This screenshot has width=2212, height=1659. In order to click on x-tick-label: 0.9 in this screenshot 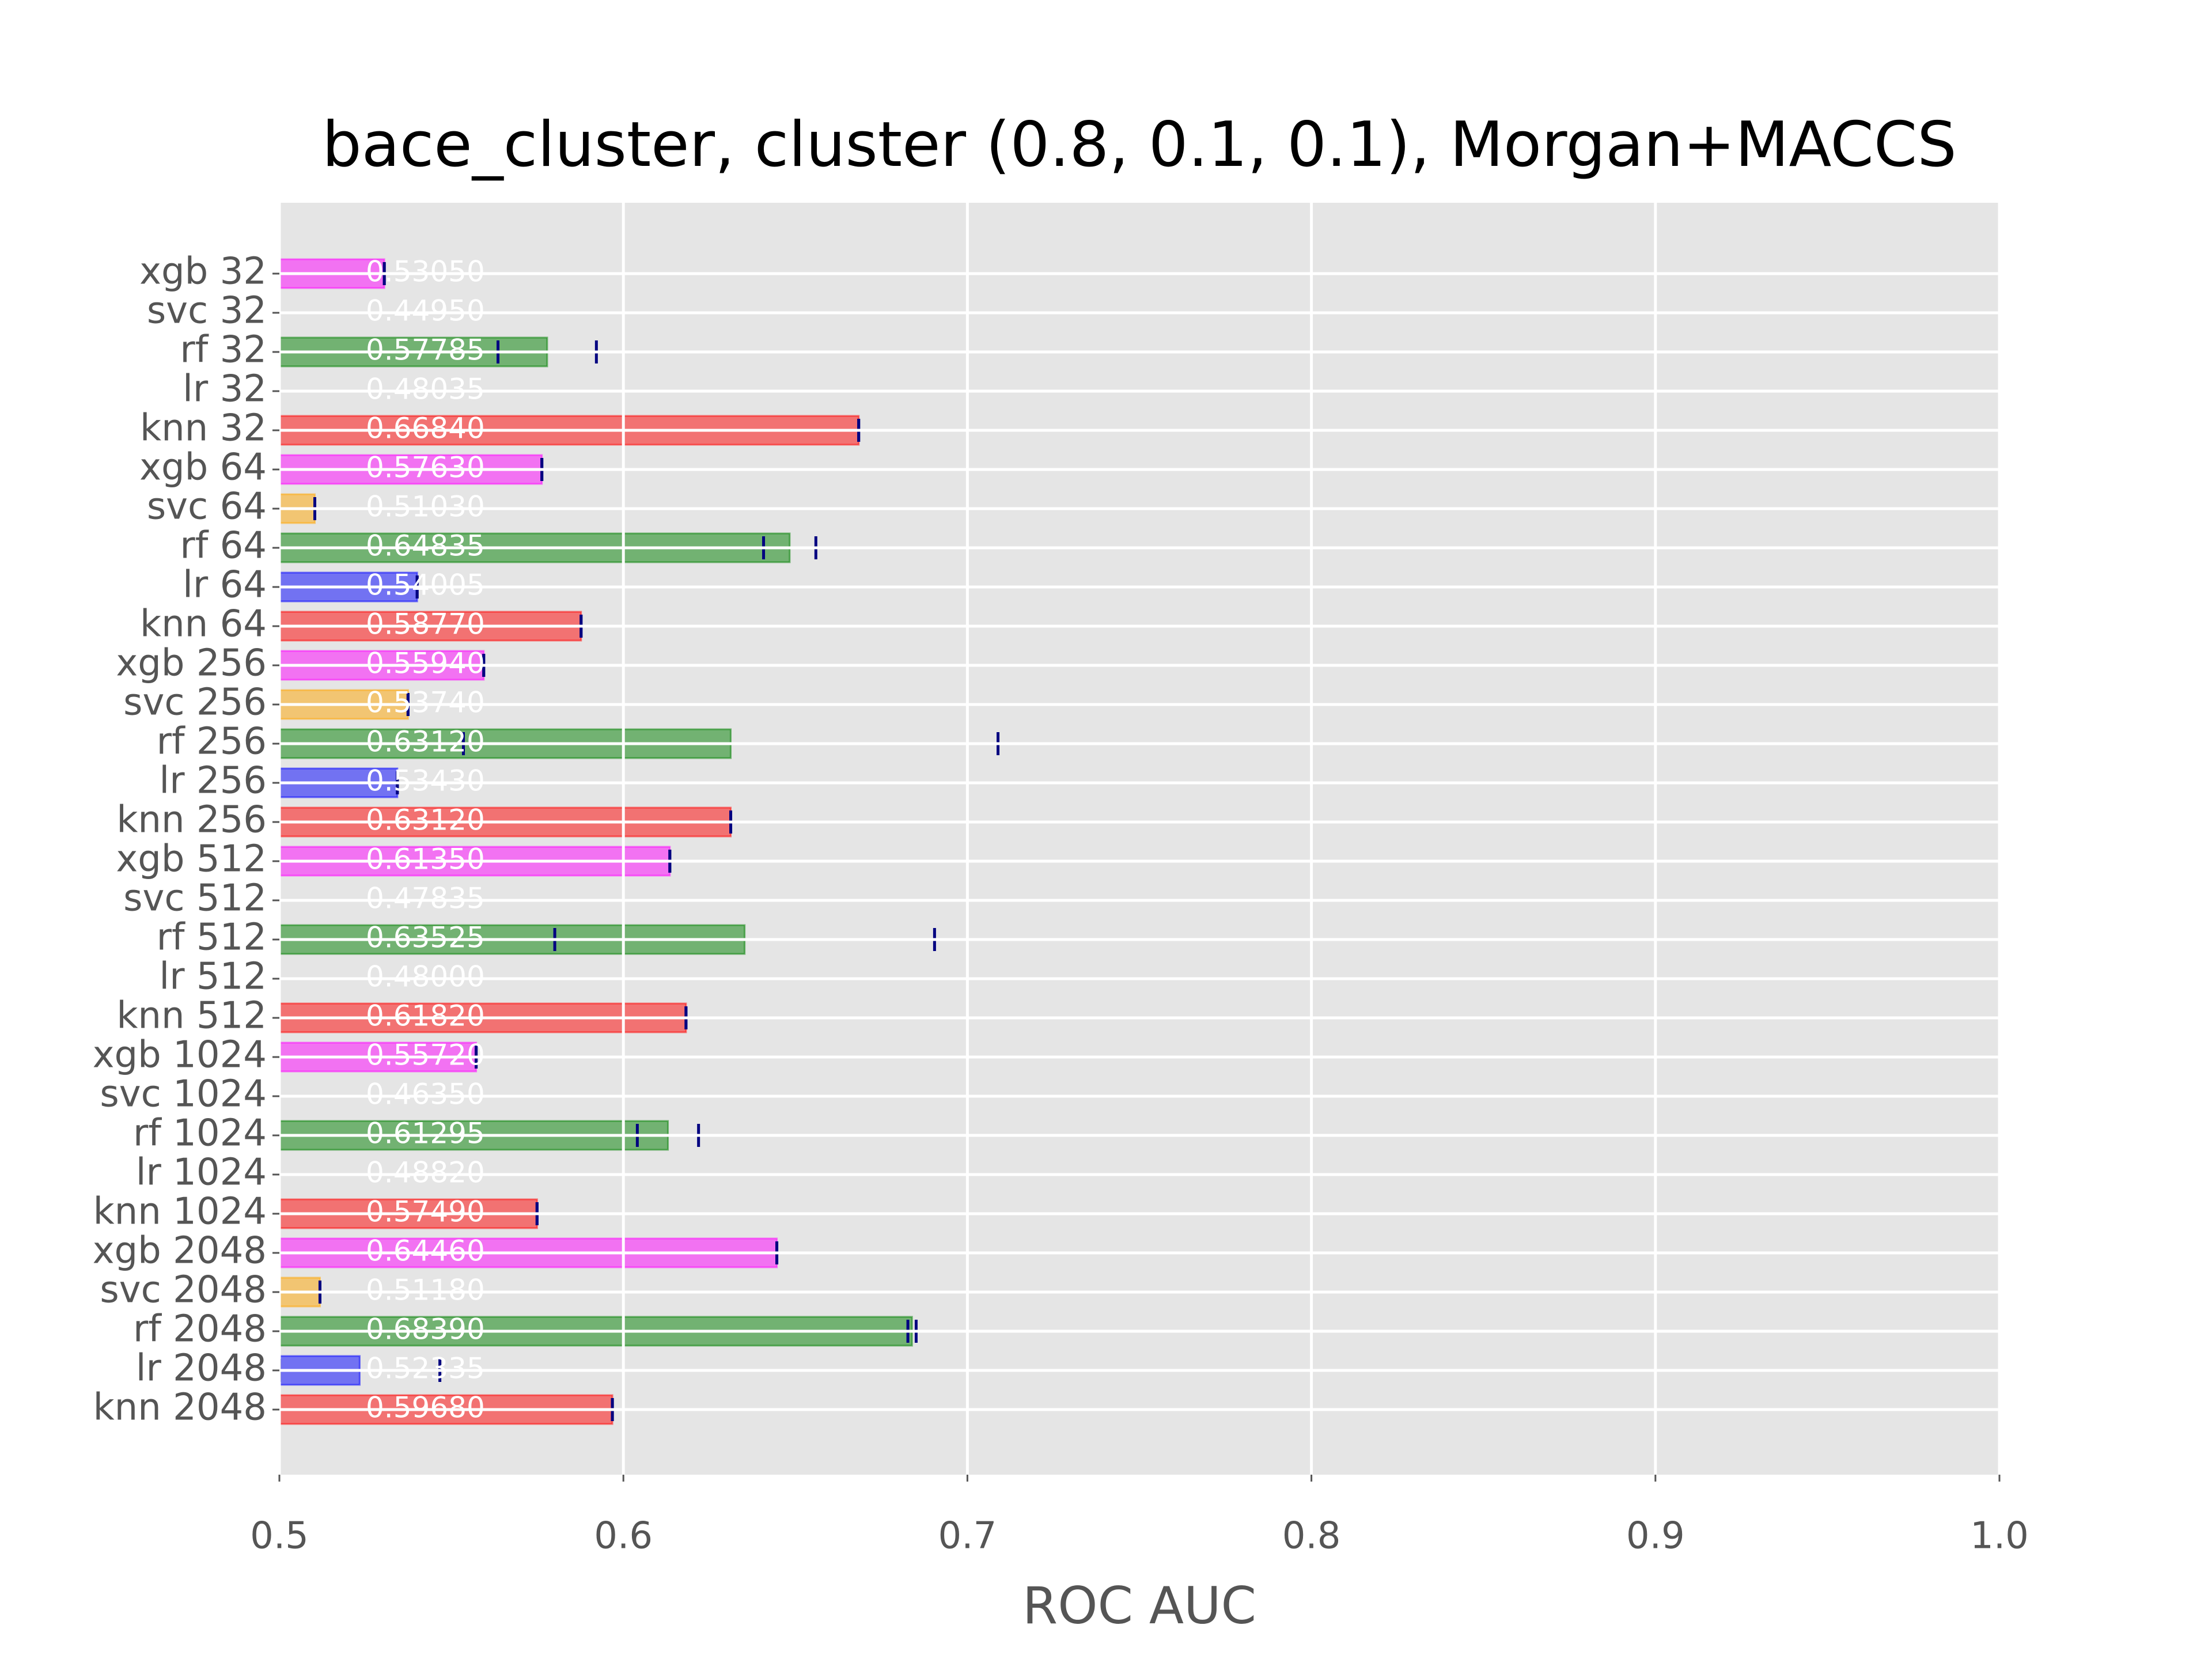, I will do `click(1655, 1536)`.